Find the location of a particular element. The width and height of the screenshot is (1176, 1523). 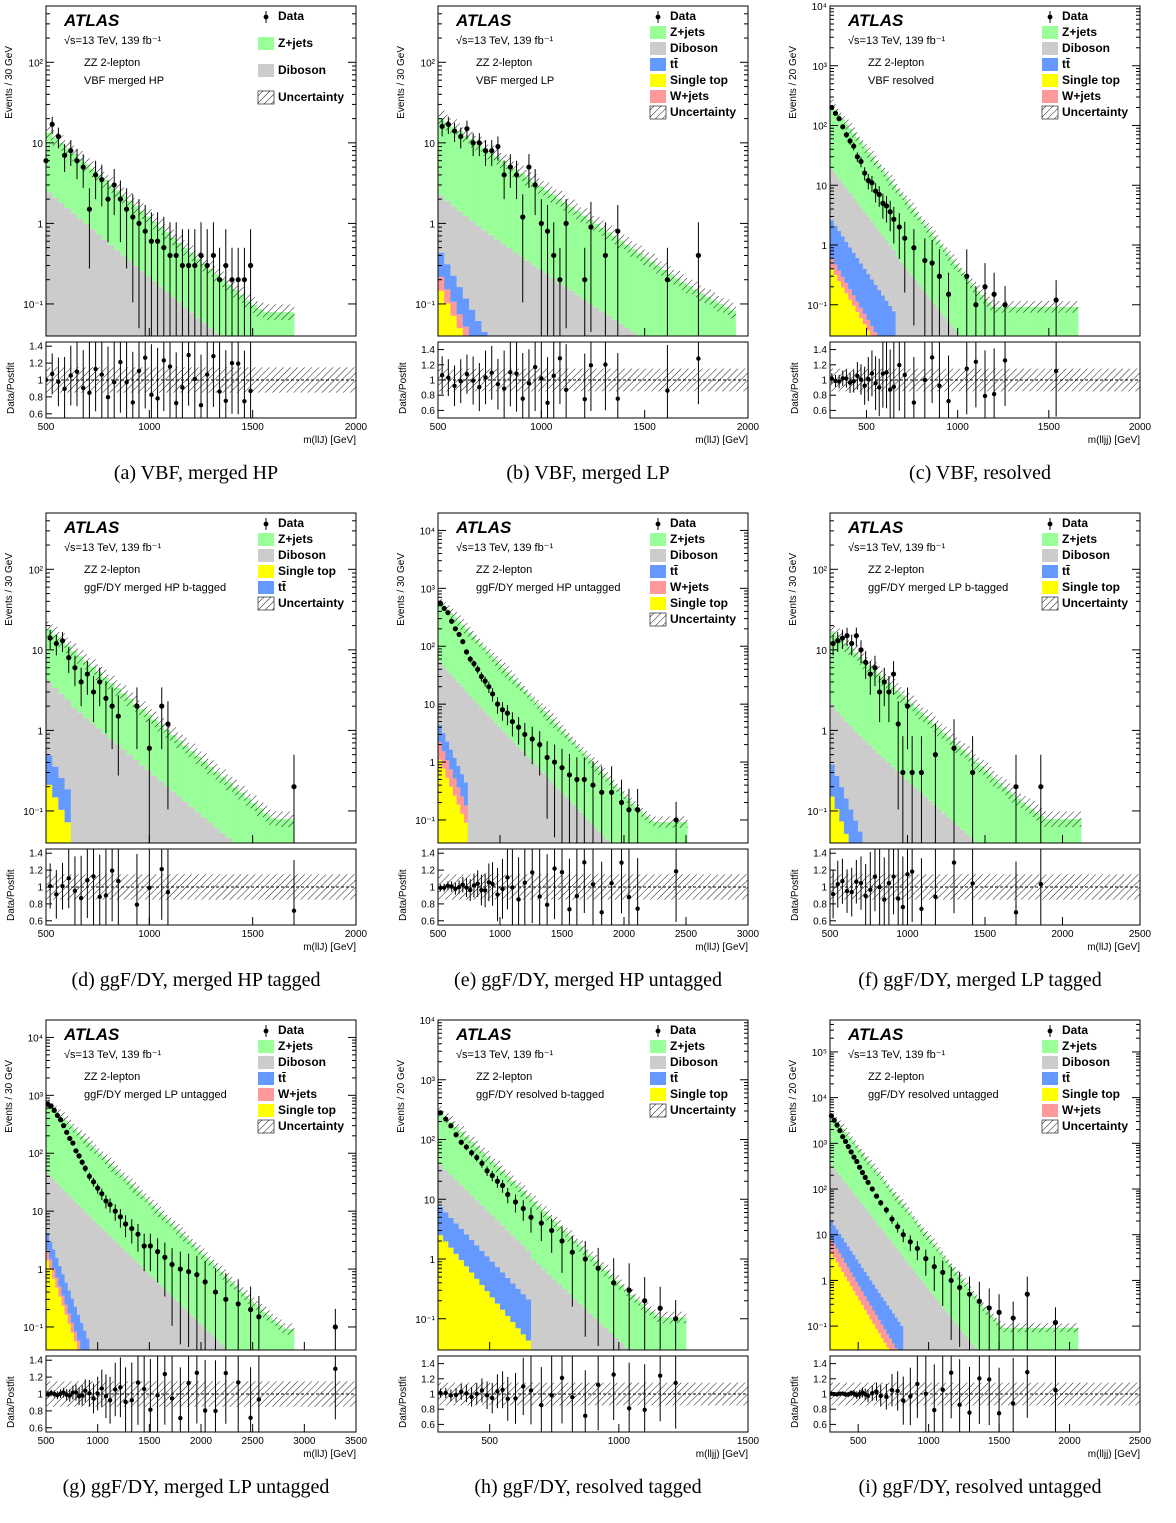

legend-swatch-diboson is located at coordinates (266, 555).